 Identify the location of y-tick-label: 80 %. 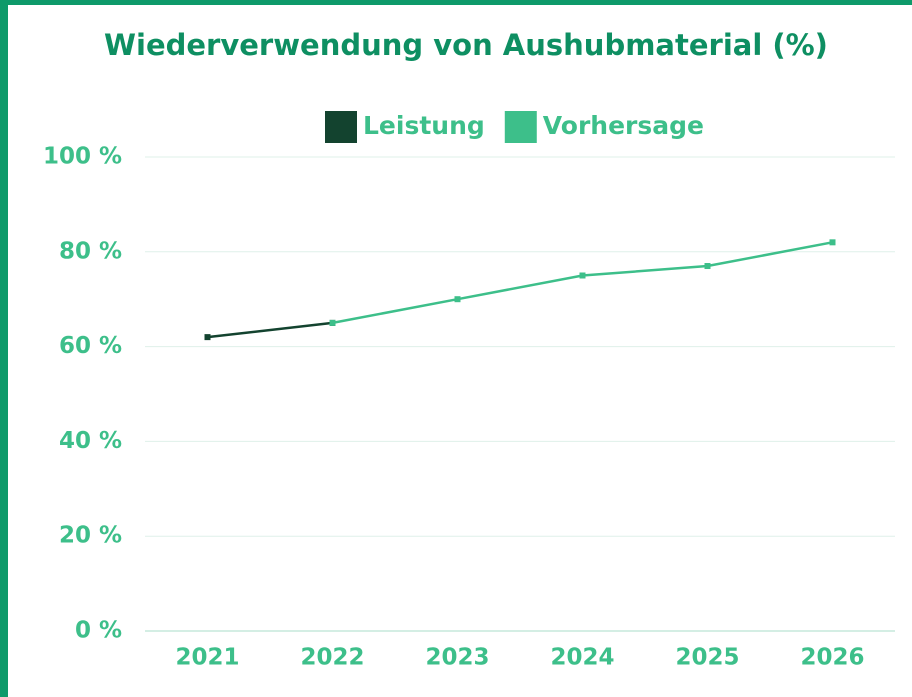
(90, 251).